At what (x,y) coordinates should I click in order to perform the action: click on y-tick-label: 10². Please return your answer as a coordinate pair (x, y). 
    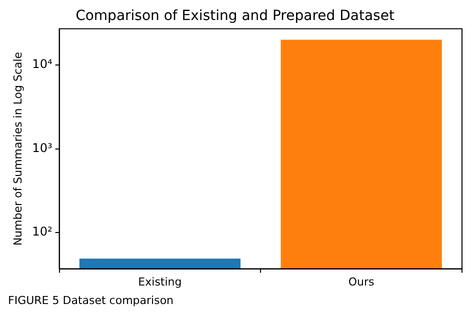
    Looking at the image, I should click on (42, 231).